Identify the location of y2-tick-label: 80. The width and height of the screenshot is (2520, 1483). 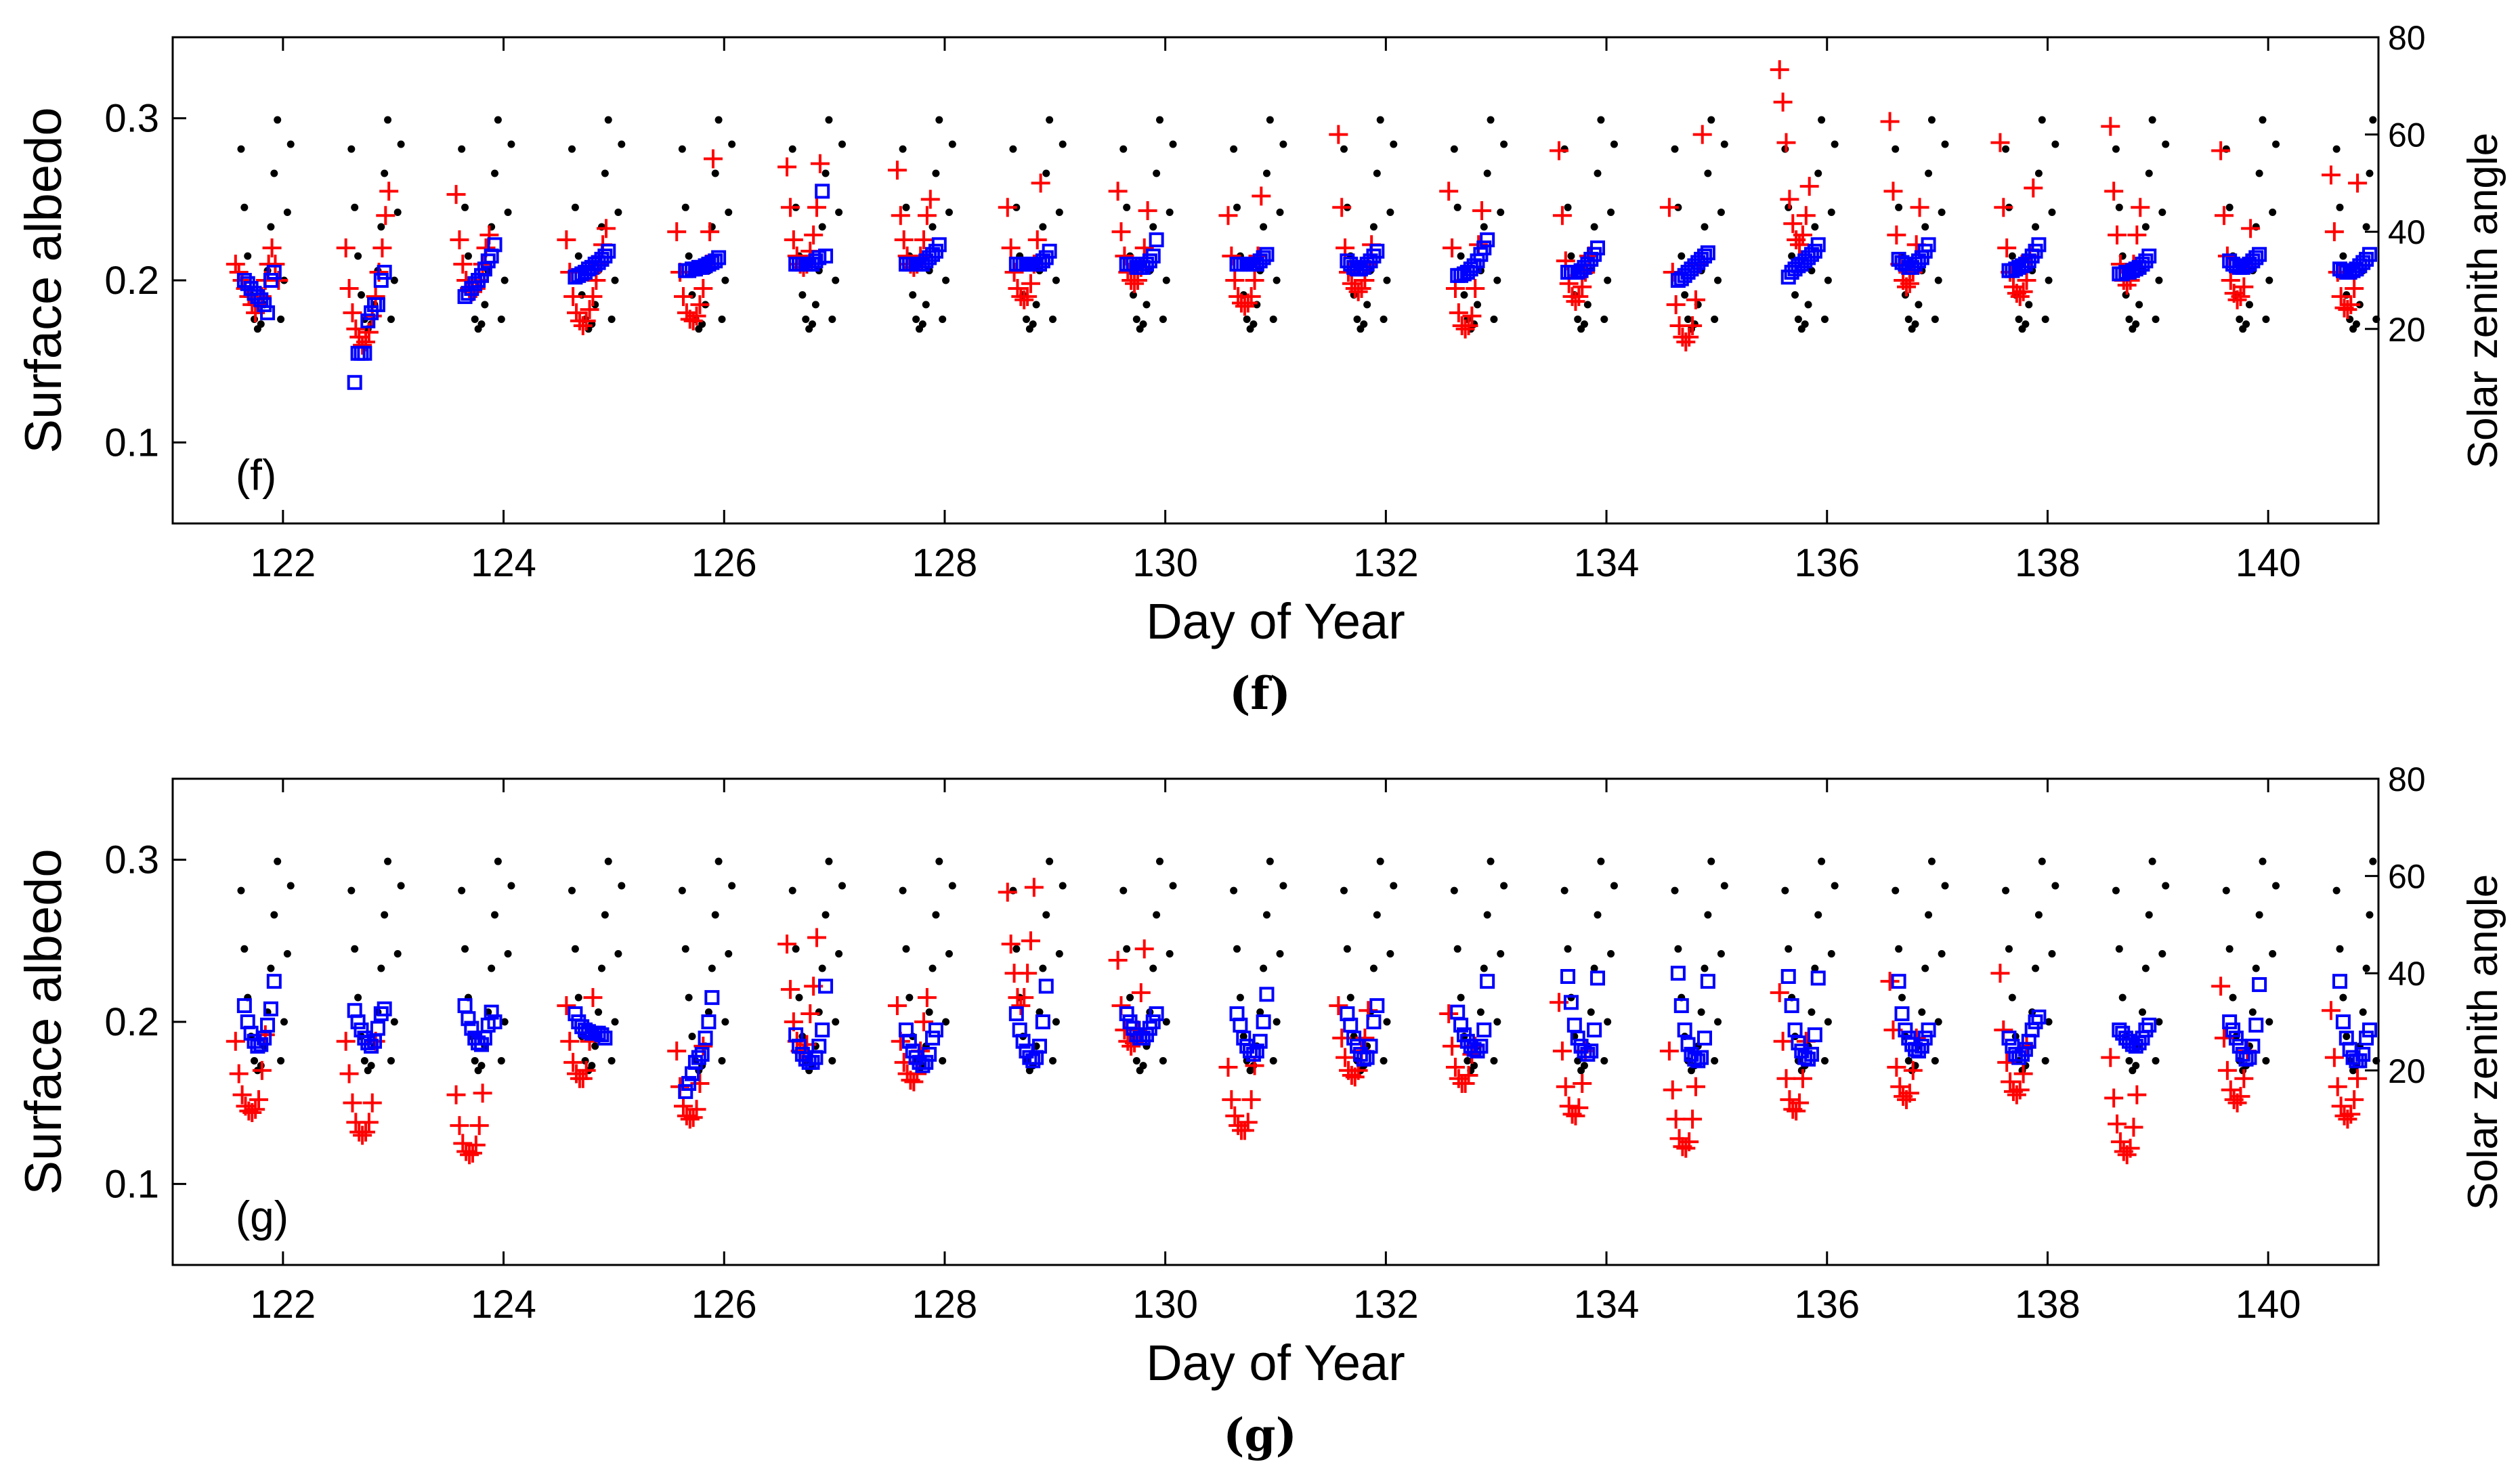
(2407, 779).